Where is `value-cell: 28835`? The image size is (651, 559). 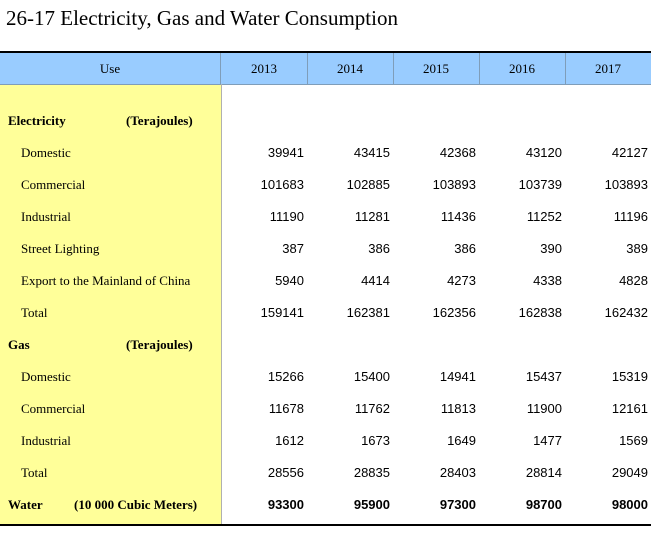
value-cell: 28835 is located at coordinates (371, 472).